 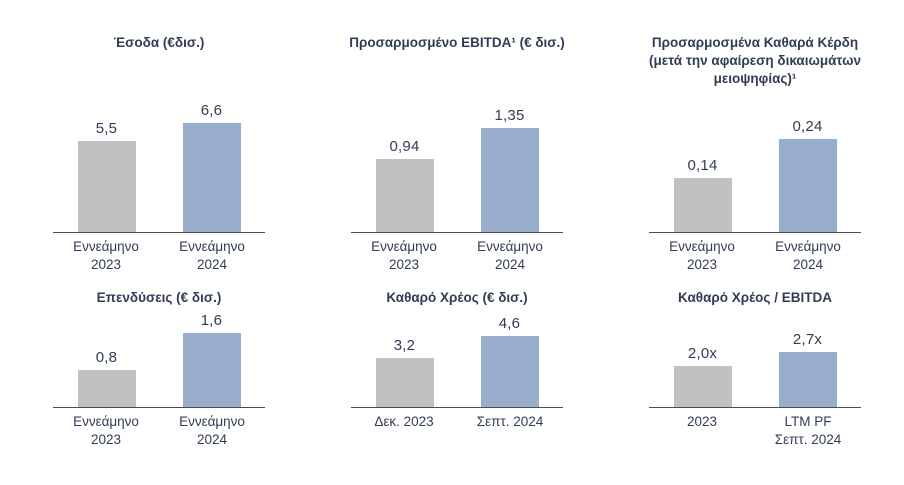 I want to click on bar-group-2024: 1,35, so click(x=509, y=169).